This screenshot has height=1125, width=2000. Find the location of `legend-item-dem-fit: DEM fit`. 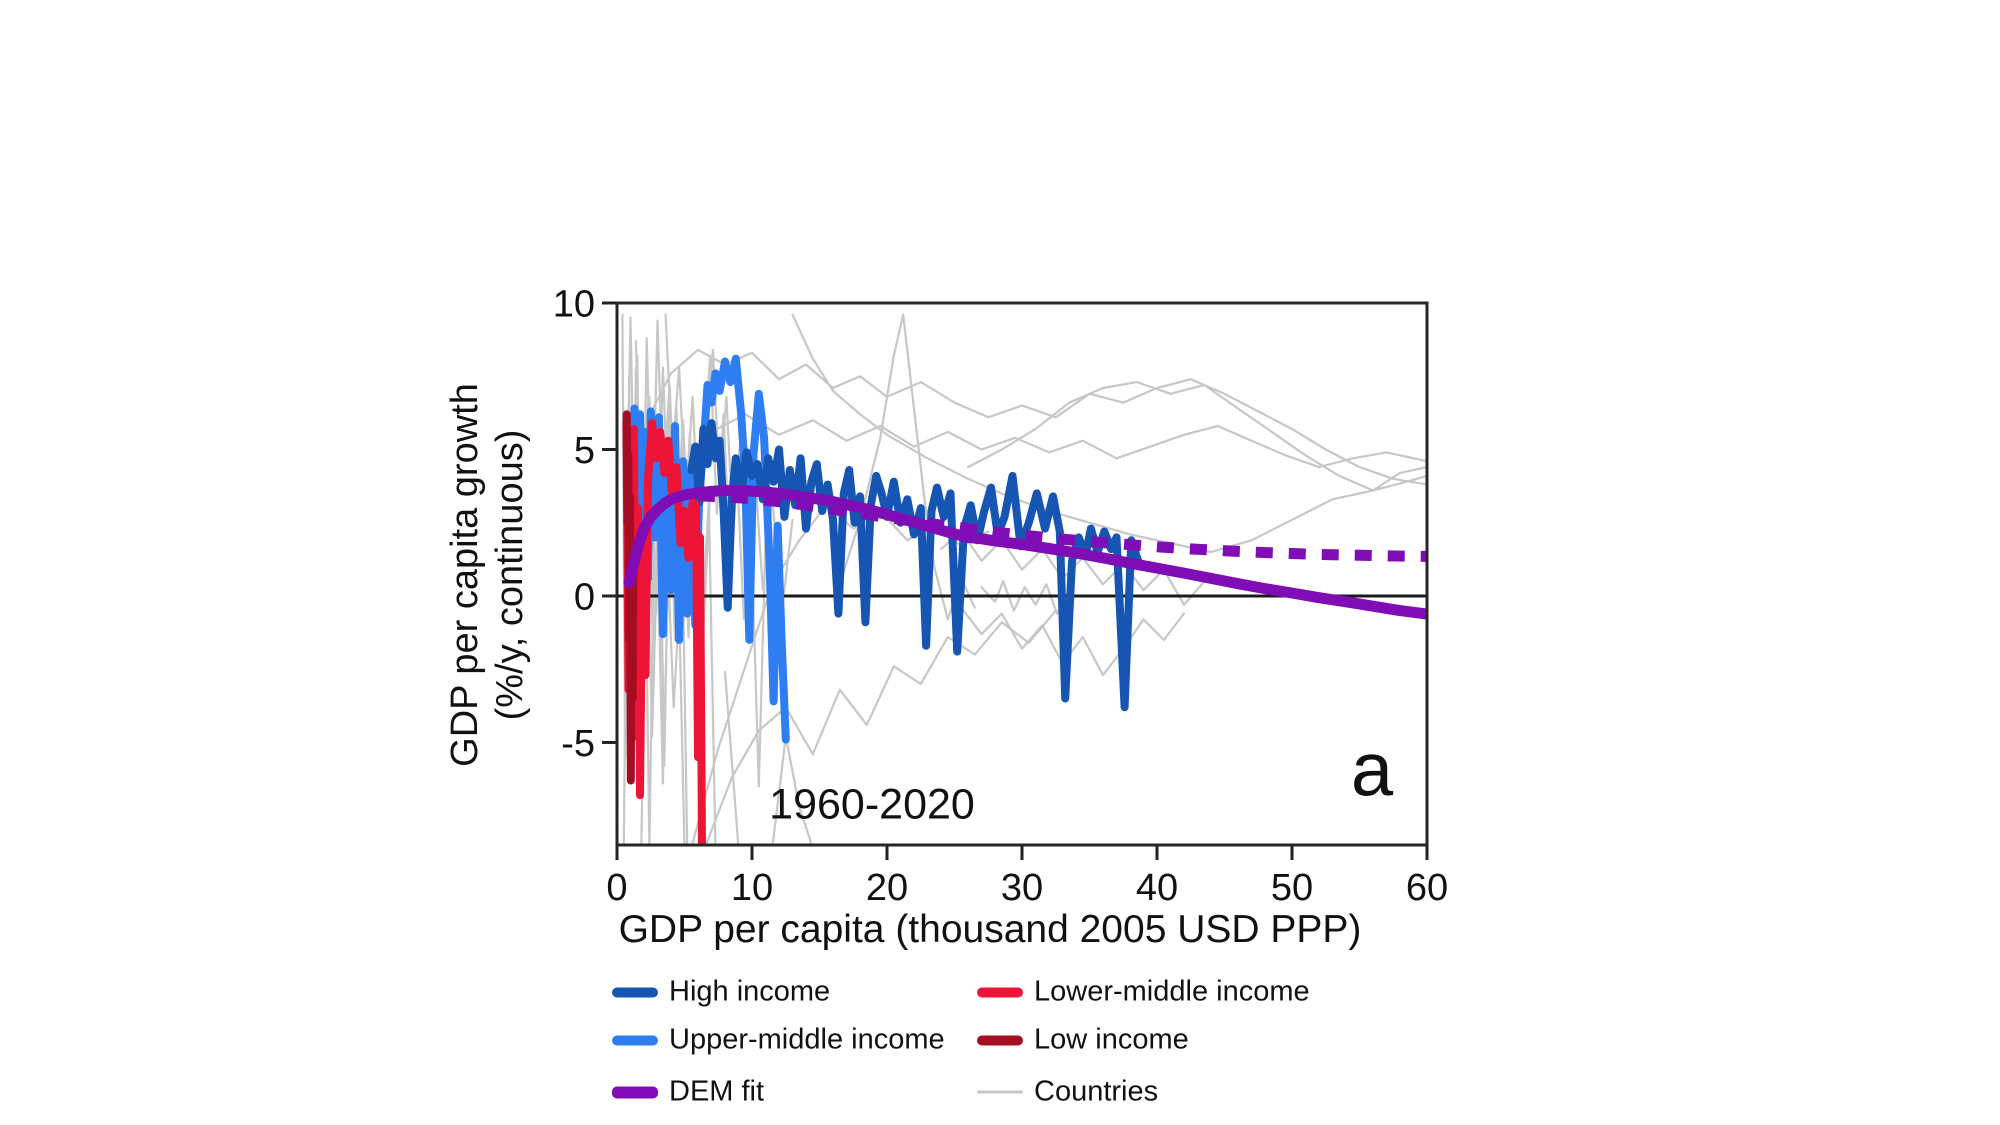

legend-item-dem-fit: DEM fit is located at coordinates (688, 1092).